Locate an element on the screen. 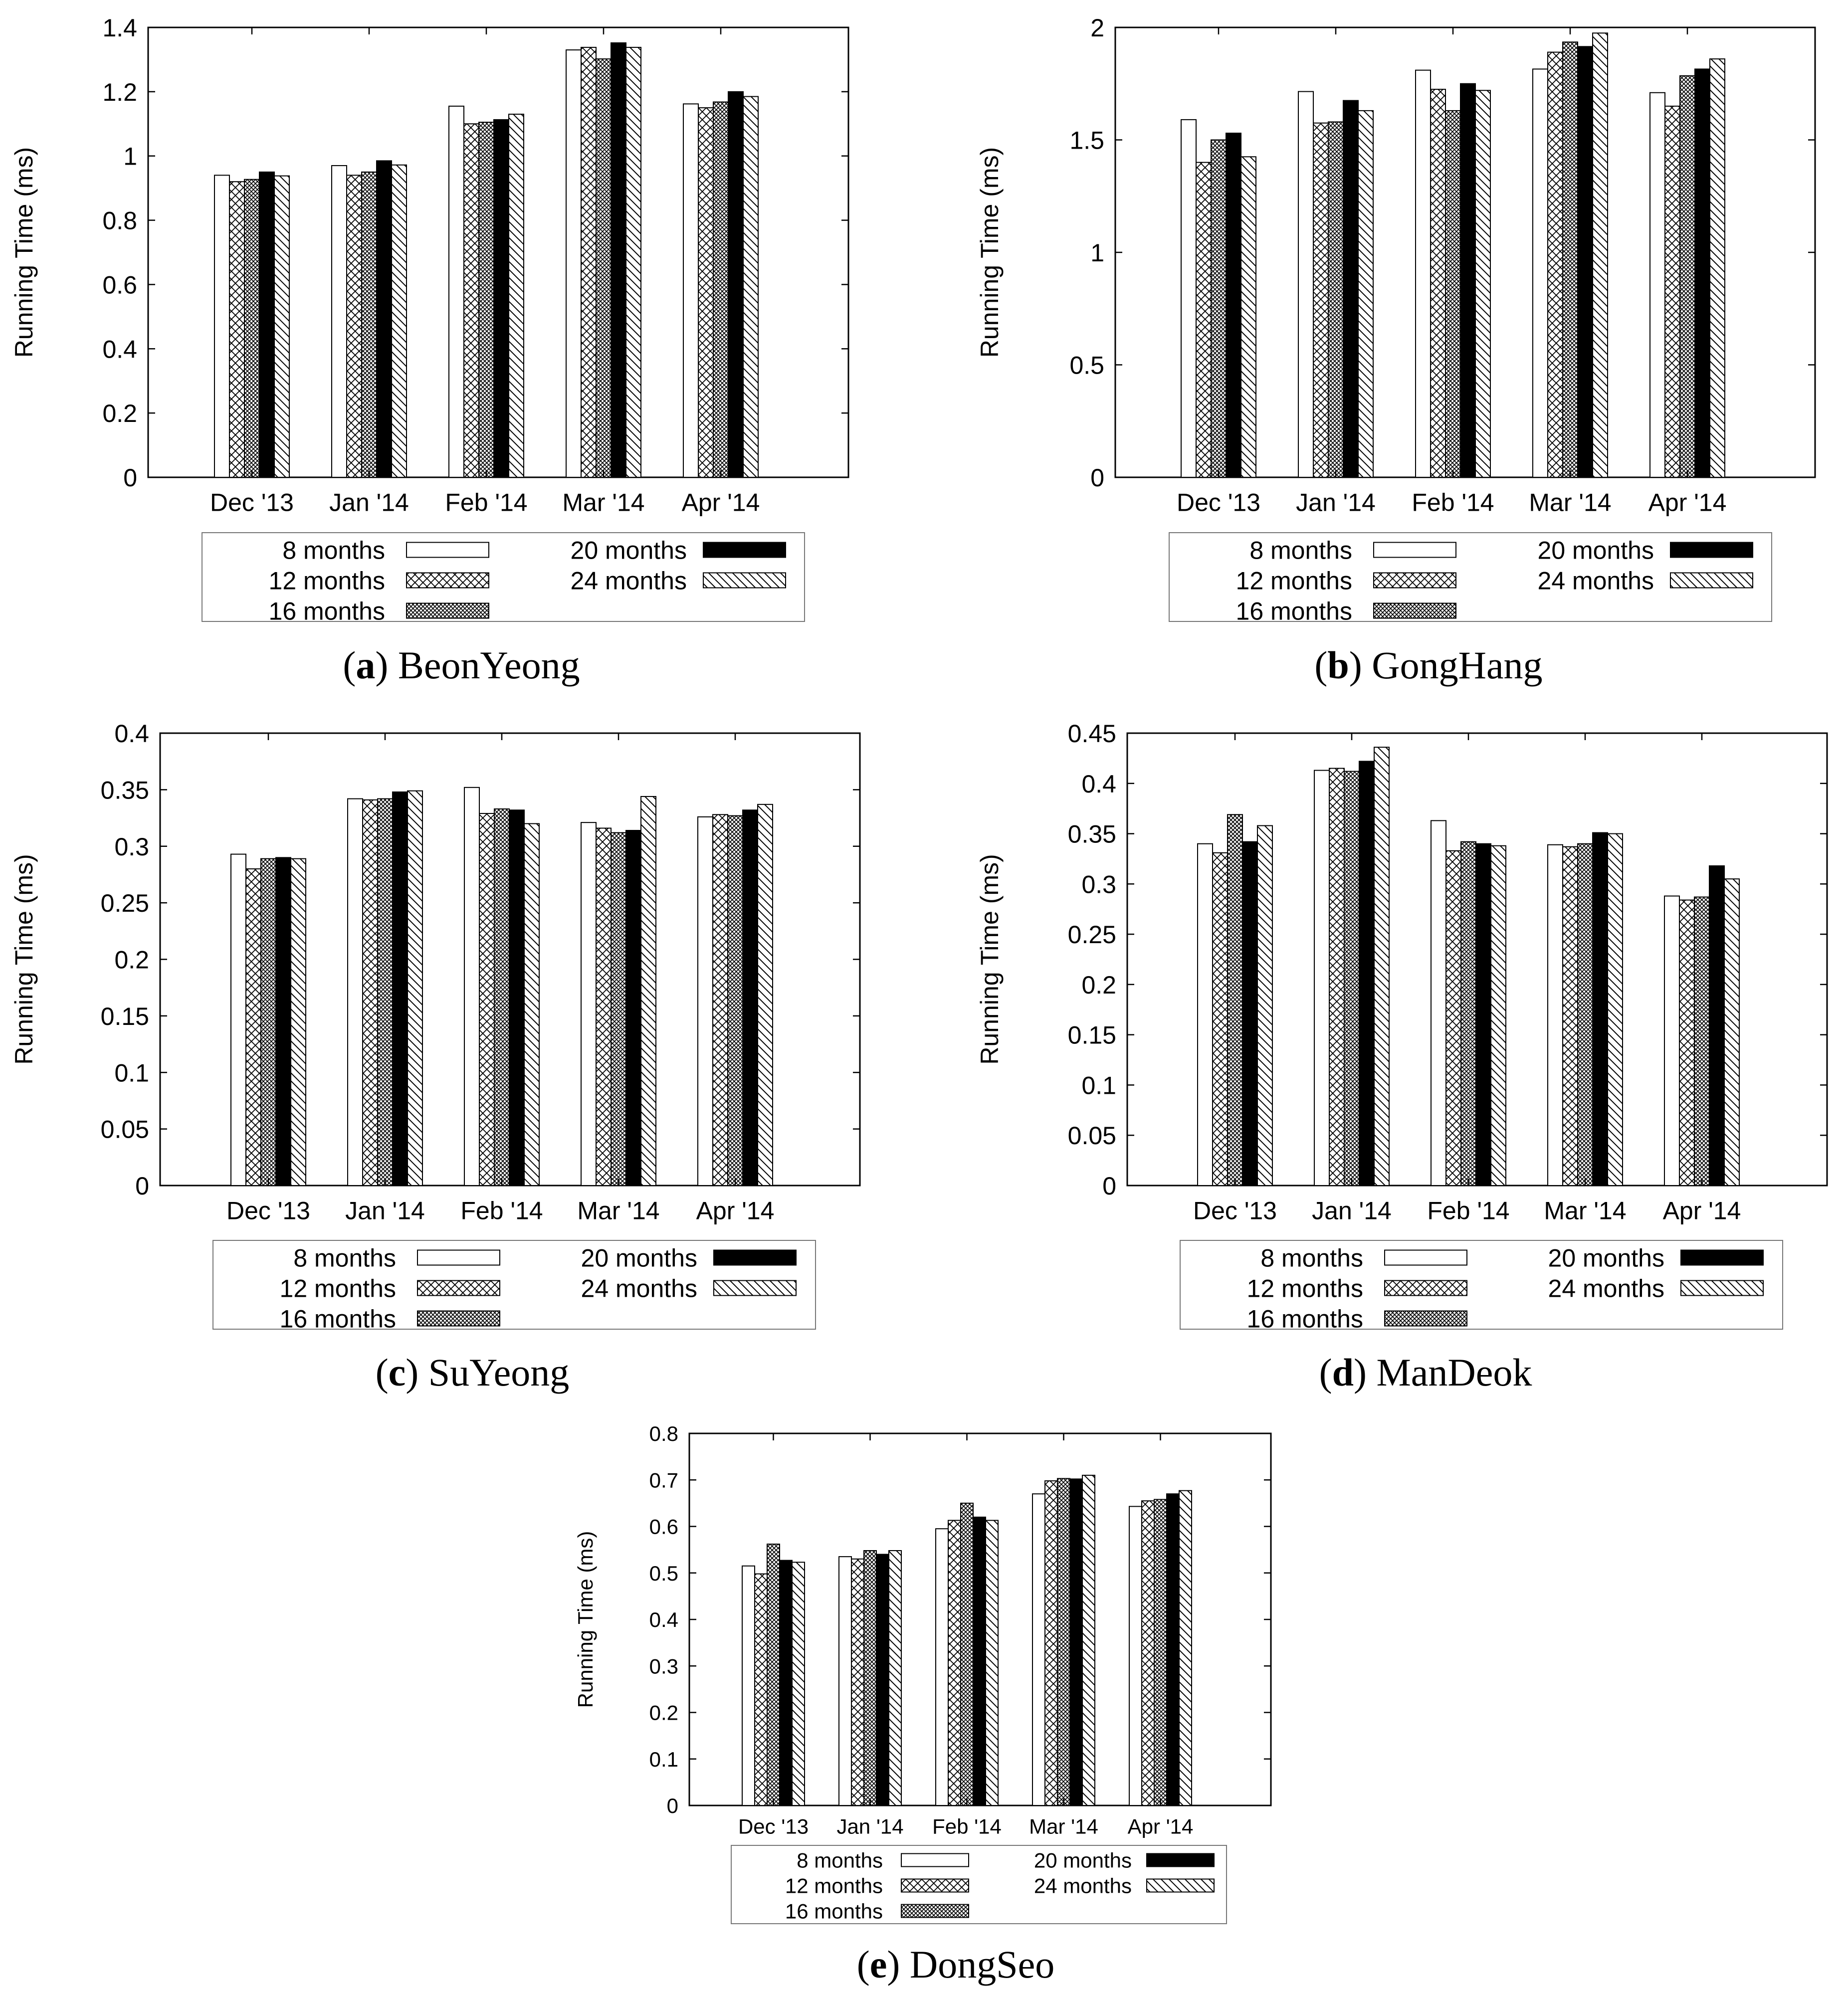 This screenshot has height=1998, width=1848. y-tick-label: 0.4 is located at coordinates (663, 1619).